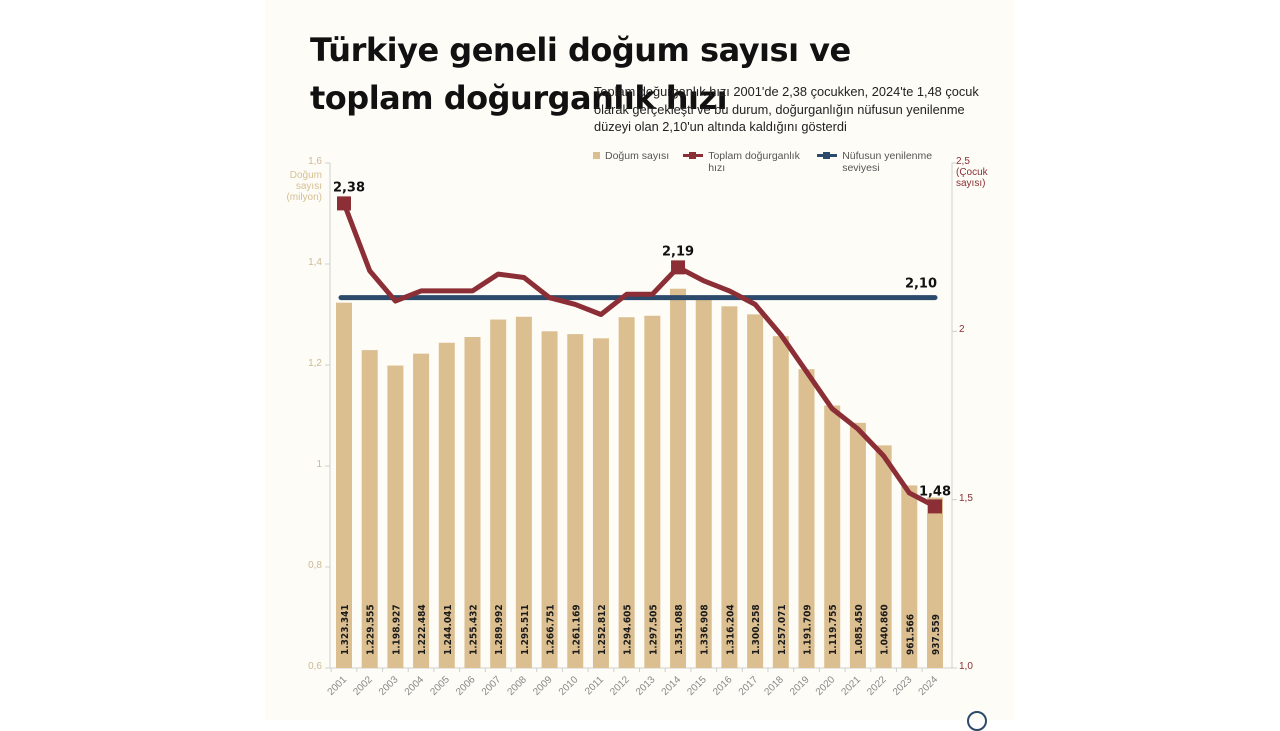  Describe the element at coordinates (646, 686) in the screenshot. I see `x-axis-label: 2013` at that location.